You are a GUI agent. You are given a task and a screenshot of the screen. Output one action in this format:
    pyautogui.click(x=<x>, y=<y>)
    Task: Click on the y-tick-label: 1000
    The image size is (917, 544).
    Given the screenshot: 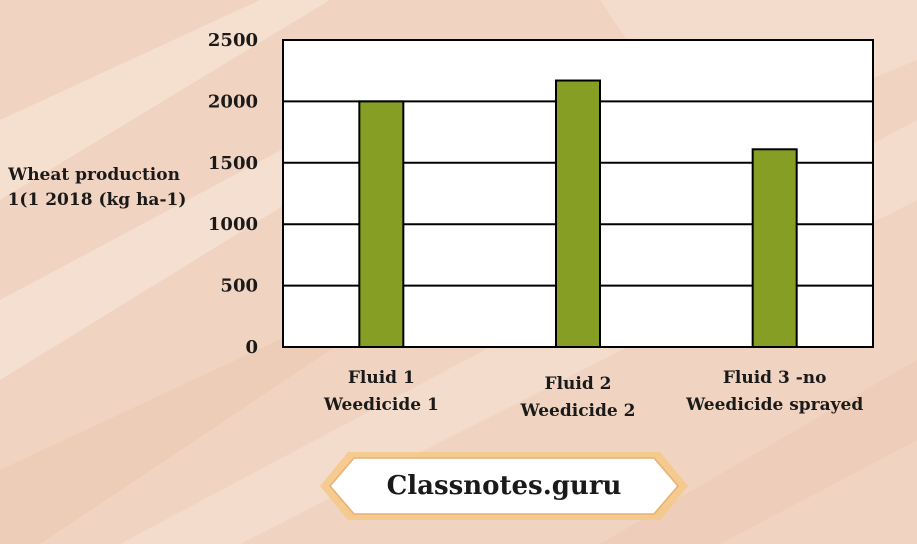 What is the action you would take?
    pyautogui.click(x=233, y=224)
    